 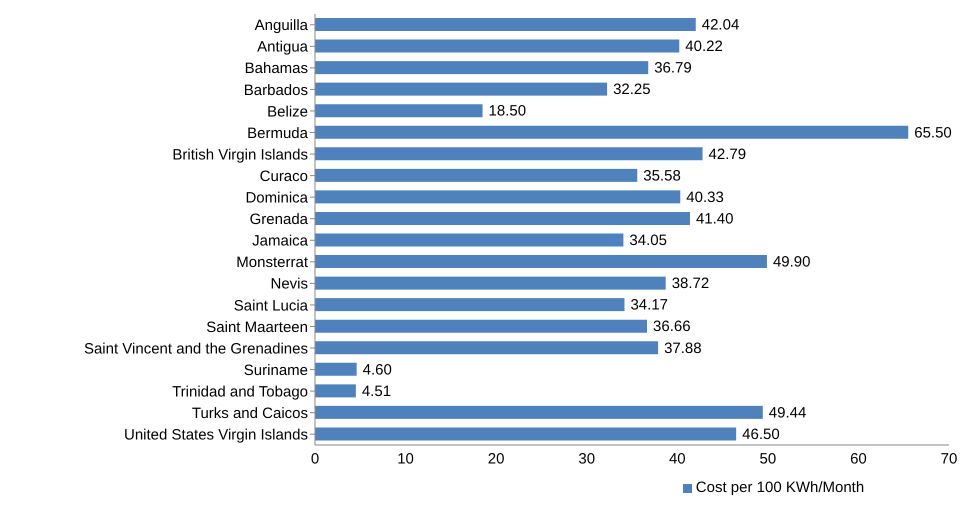 I want to click on data-label: 34.05, so click(x=648, y=240).